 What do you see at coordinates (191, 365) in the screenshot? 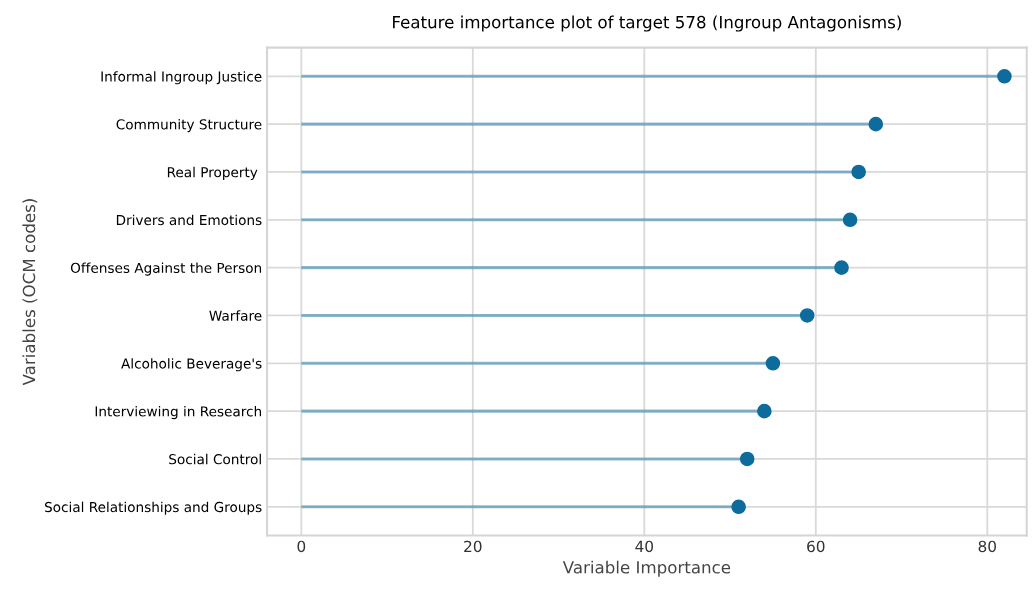
I see `y-tick-label: Alcoholic Beverage's` at bounding box center [191, 365].